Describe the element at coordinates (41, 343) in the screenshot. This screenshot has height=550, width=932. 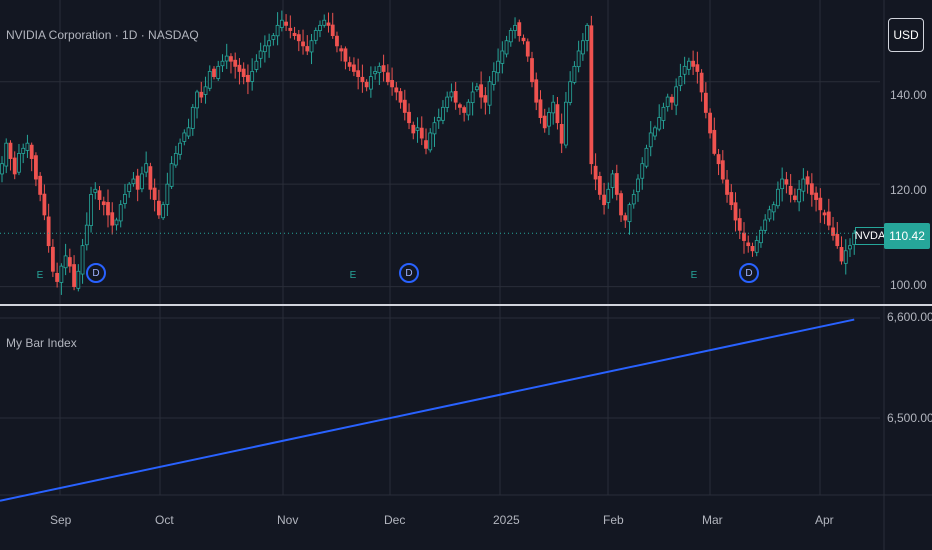
I see `indicator-title: My Bar Index` at that location.